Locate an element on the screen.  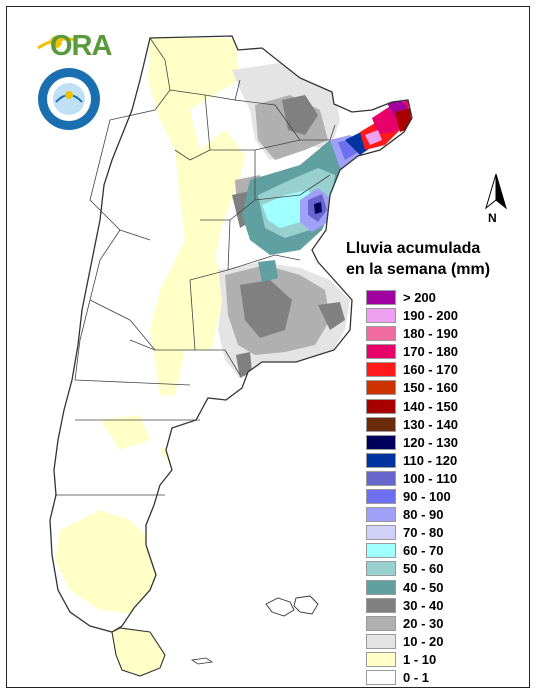
legend-label: 1 - 10 is located at coordinates (420, 659).